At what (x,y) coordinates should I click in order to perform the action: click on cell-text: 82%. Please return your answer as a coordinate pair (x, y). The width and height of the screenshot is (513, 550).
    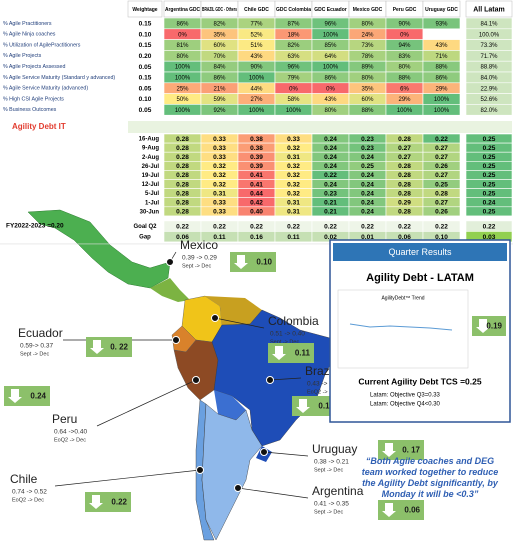
    Looking at the image, I should click on (293, 46).